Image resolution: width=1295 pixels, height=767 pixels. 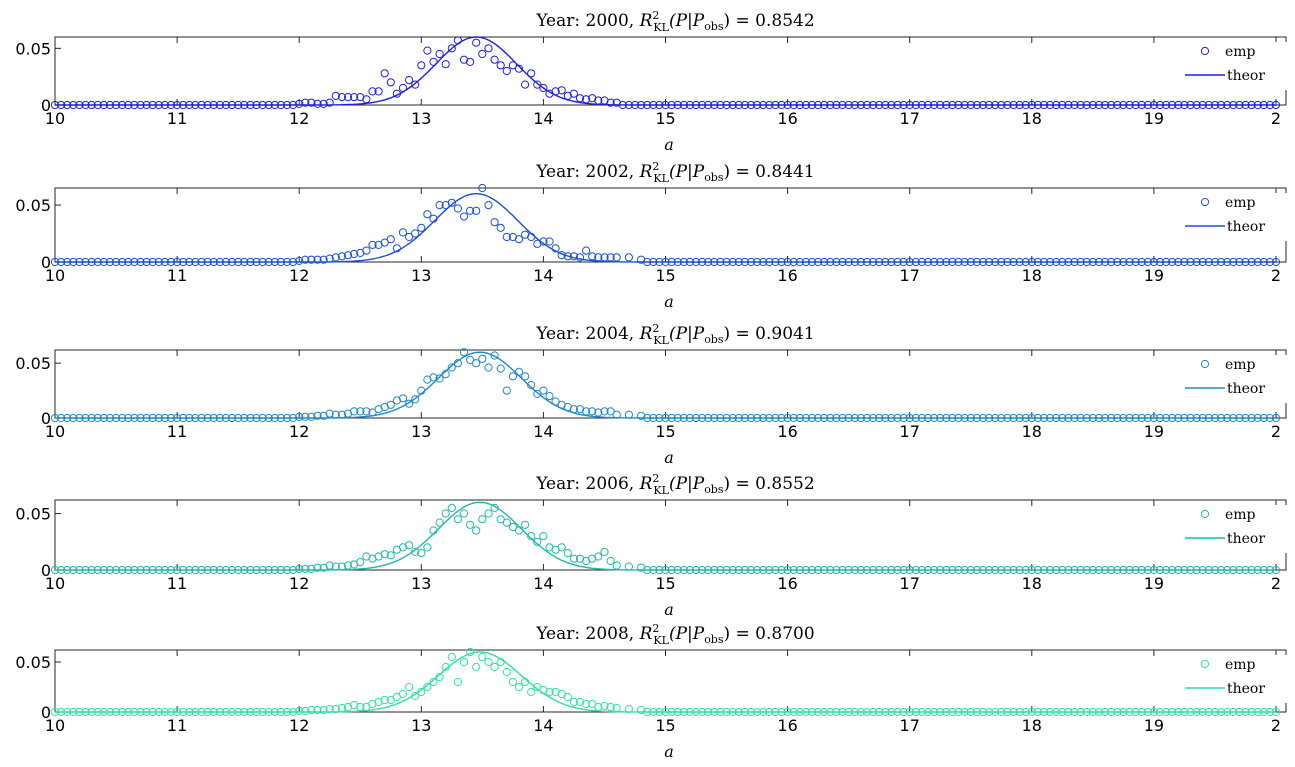 What do you see at coordinates (787, 583) in the screenshot?
I see `x-tick-label: 16` at bounding box center [787, 583].